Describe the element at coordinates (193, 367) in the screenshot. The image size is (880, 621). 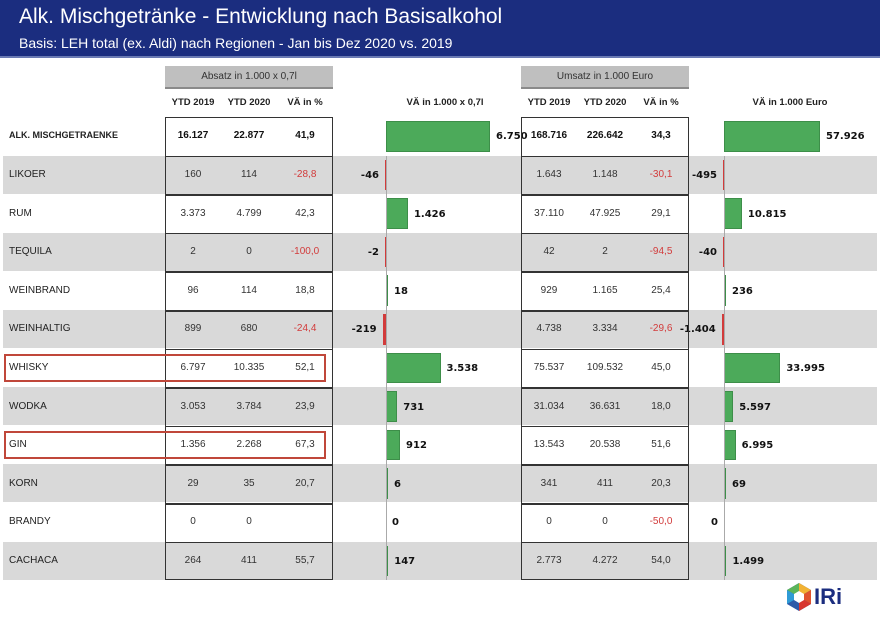
I see `cell-abs-2019: 6.797` at that location.